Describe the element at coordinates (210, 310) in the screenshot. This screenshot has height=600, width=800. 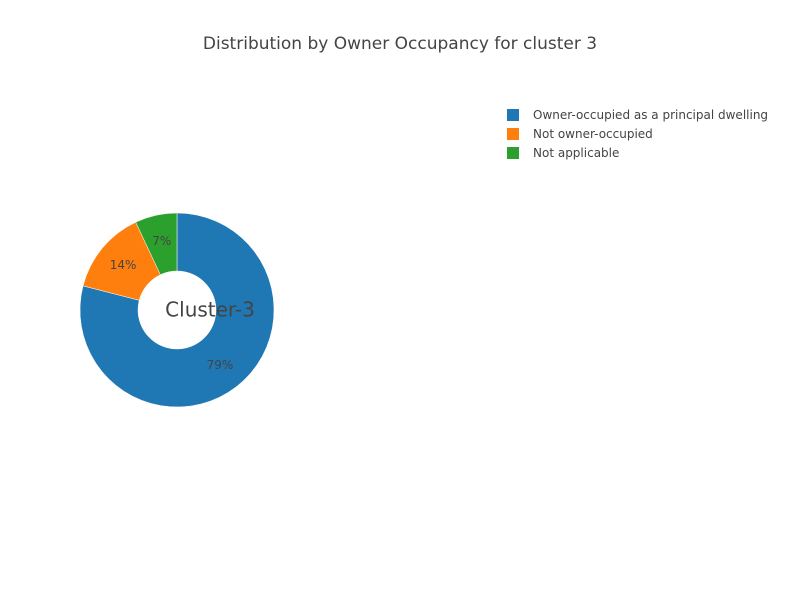
I see `center-label: Cluster-3` at that location.